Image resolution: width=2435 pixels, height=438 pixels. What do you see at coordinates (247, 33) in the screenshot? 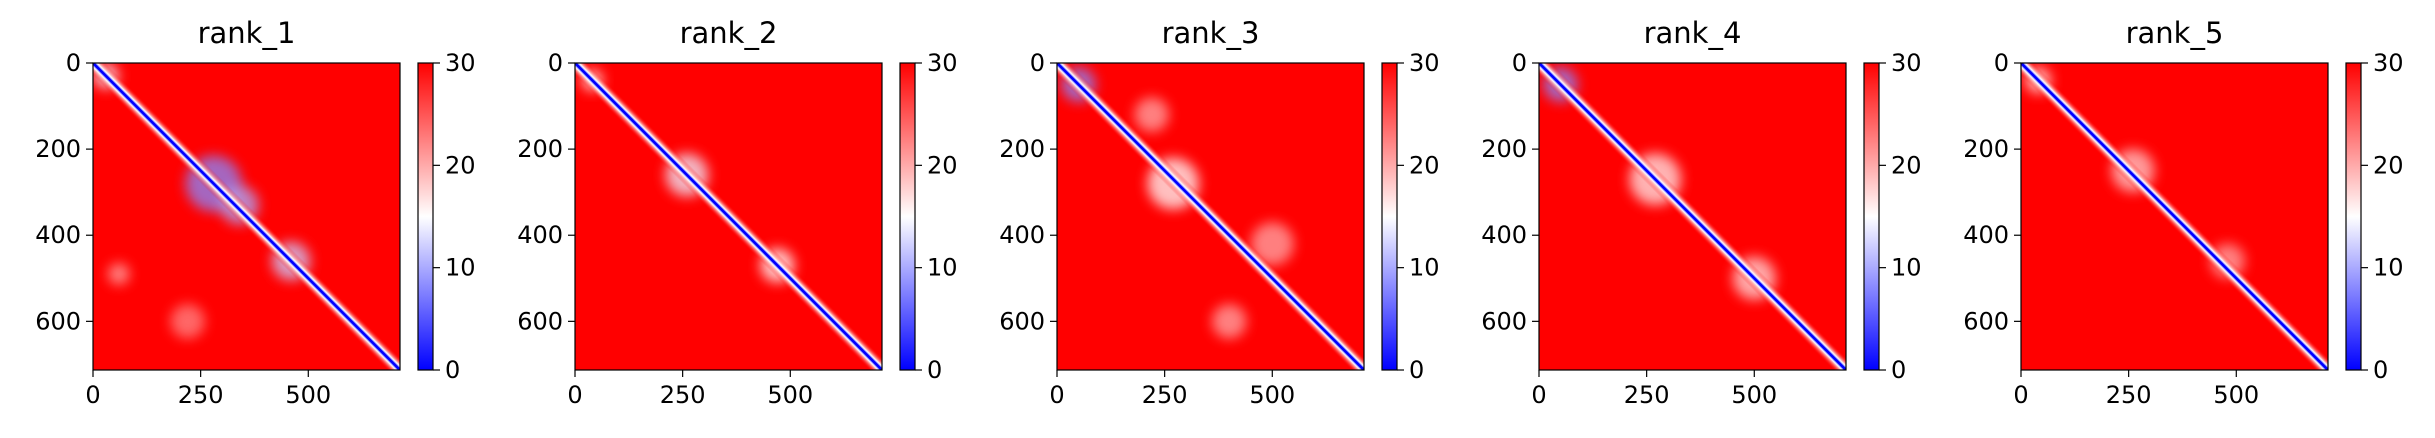
I see `panel-title: rank_1` at bounding box center [247, 33].